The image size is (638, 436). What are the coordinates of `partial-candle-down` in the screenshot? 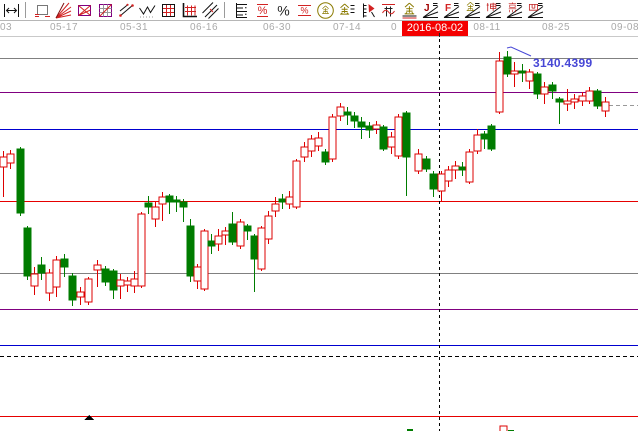 It's located at (511, 431).